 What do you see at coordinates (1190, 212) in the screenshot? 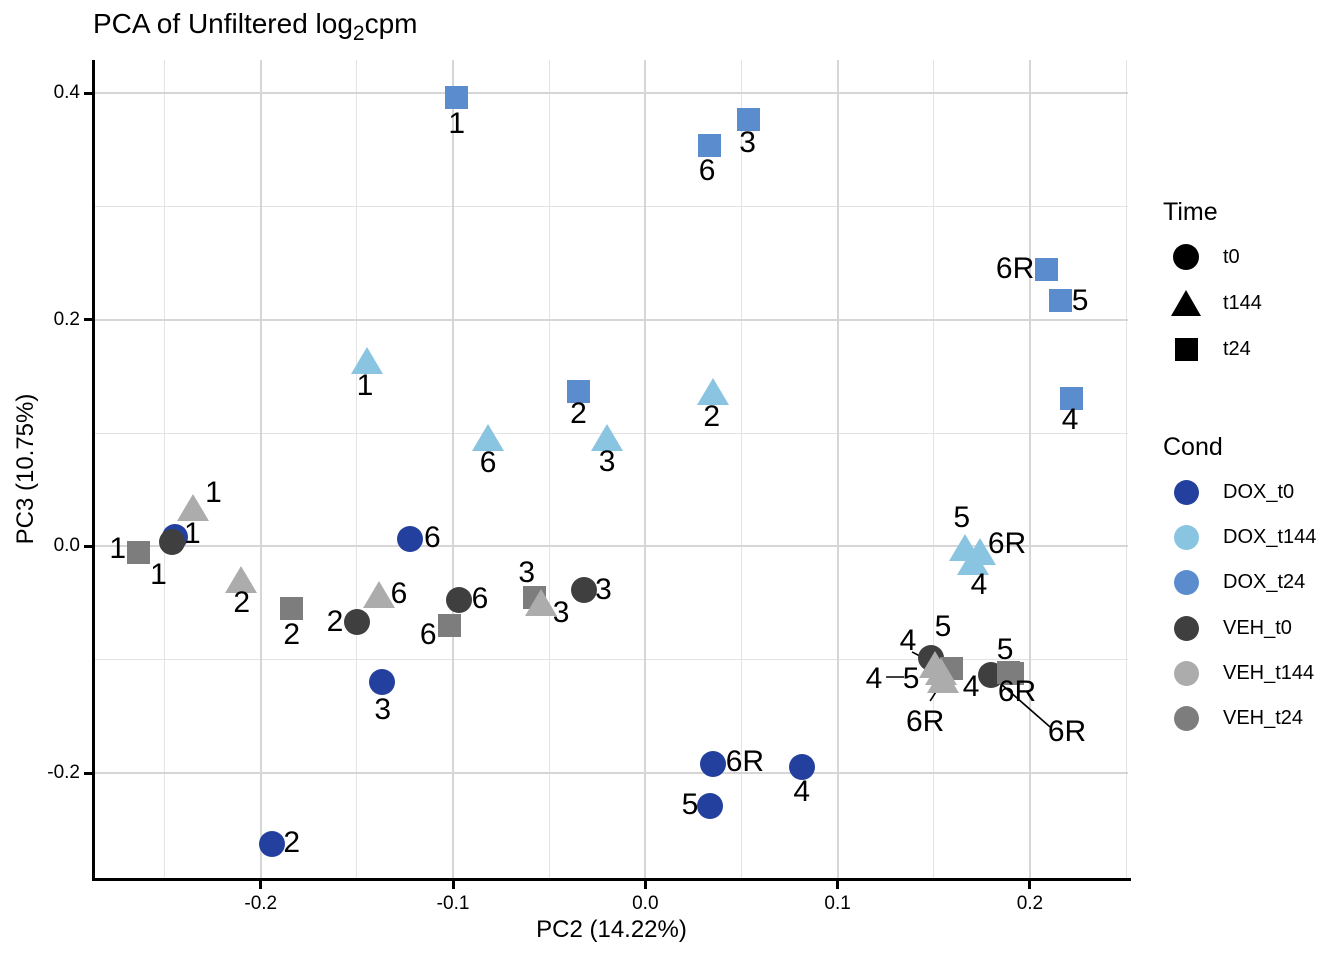
I see `legend-time-title: Time` at bounding box center [1190, 212].